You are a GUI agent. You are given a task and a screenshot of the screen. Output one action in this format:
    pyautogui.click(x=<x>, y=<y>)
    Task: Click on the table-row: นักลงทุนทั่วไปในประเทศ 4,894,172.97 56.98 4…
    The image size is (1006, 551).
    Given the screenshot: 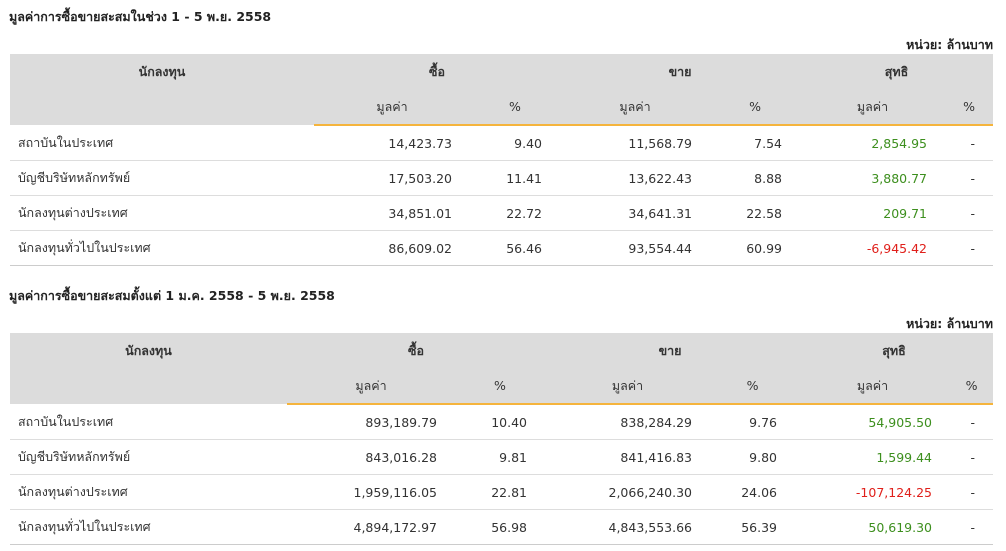 What is the action you would take?
    pyautogui.click(x=502, y=527)
    